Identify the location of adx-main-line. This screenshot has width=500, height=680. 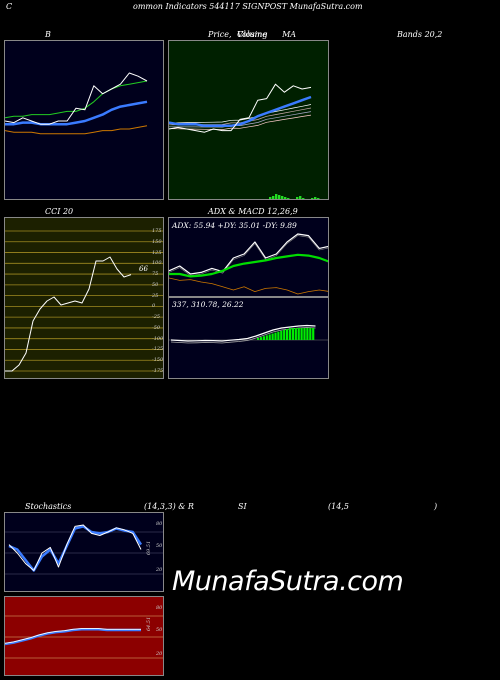
(248, 265).